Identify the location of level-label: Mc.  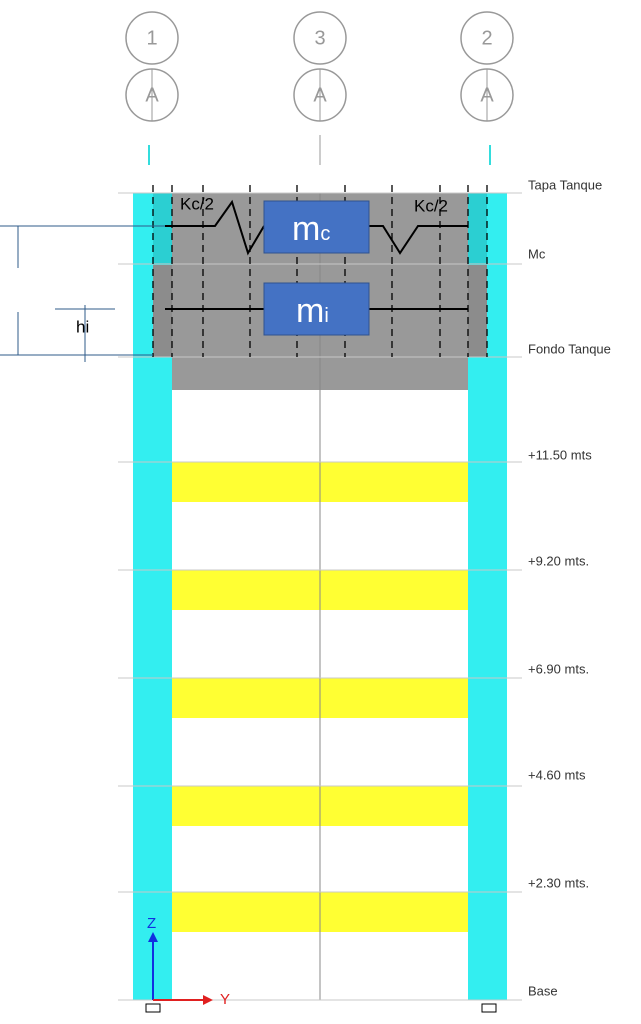
(537, 253).